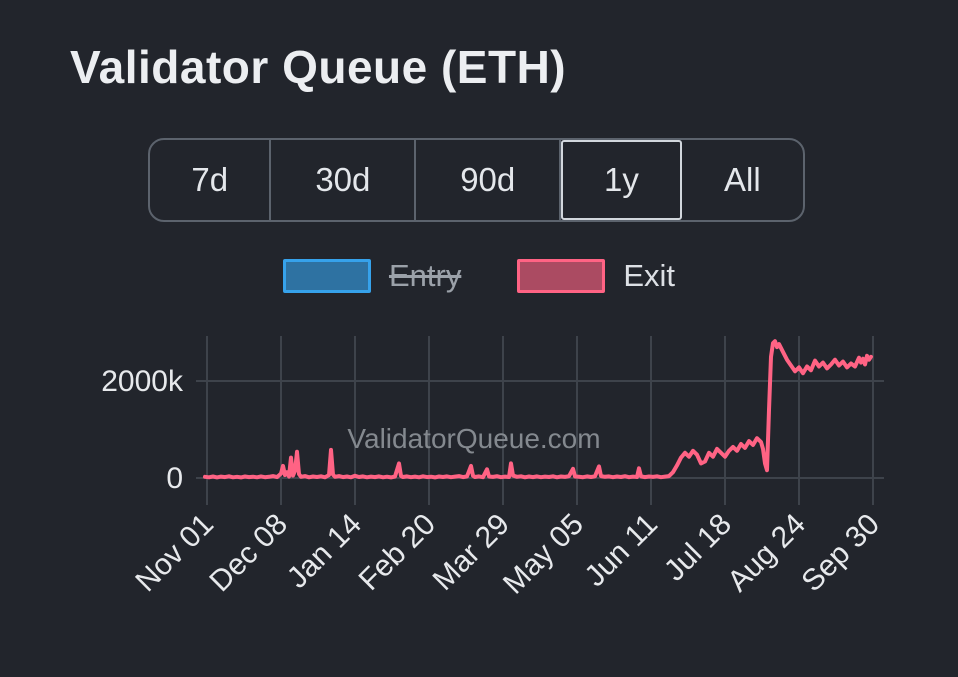 This screenshot has height=677, width=958. I want to click on time-range-selector: 7d 30d 90d 1y All, so click(476, 180).